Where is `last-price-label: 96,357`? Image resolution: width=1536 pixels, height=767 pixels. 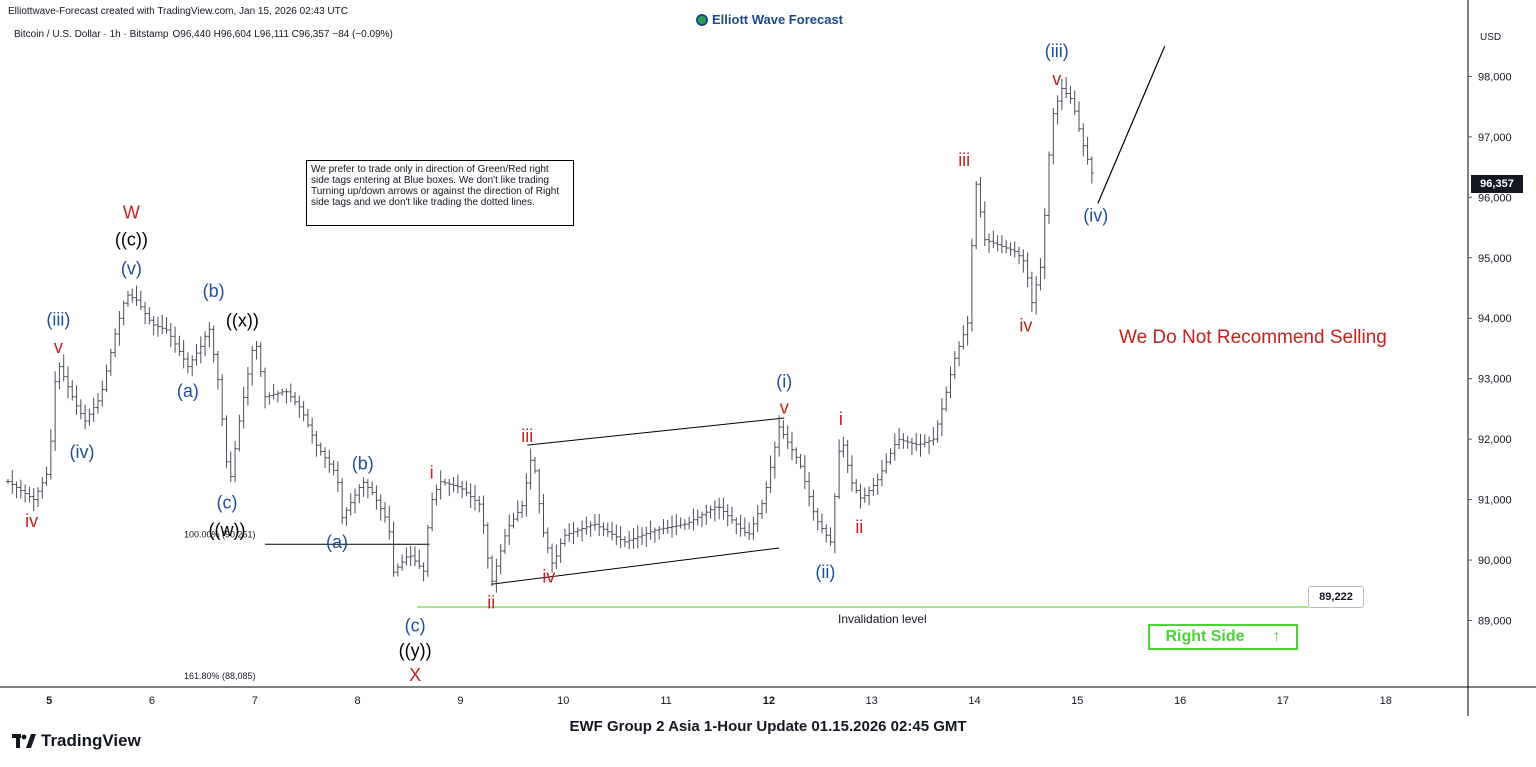
last-price-label: 96,357 is located at coordinates (1497, 184).